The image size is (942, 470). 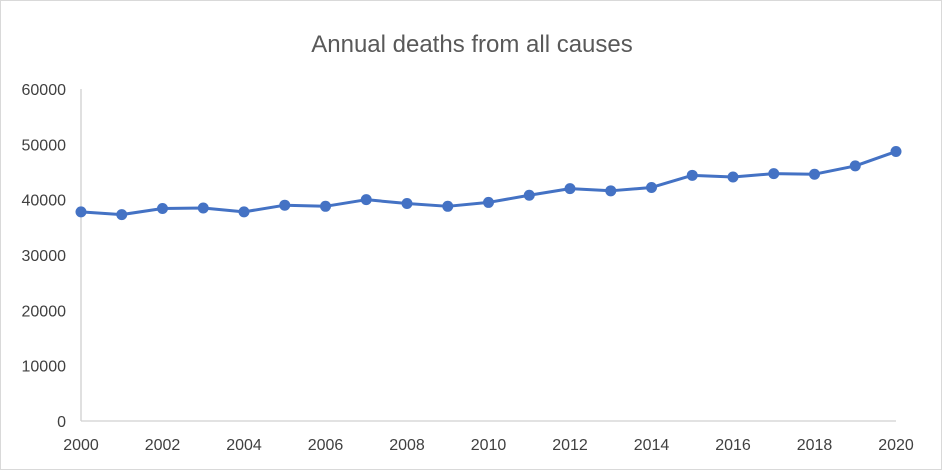 What do you see at coordinates (81, 445) in the screenshot?
I see `x-tick-label: 2000` at bounding box center [81, 445].